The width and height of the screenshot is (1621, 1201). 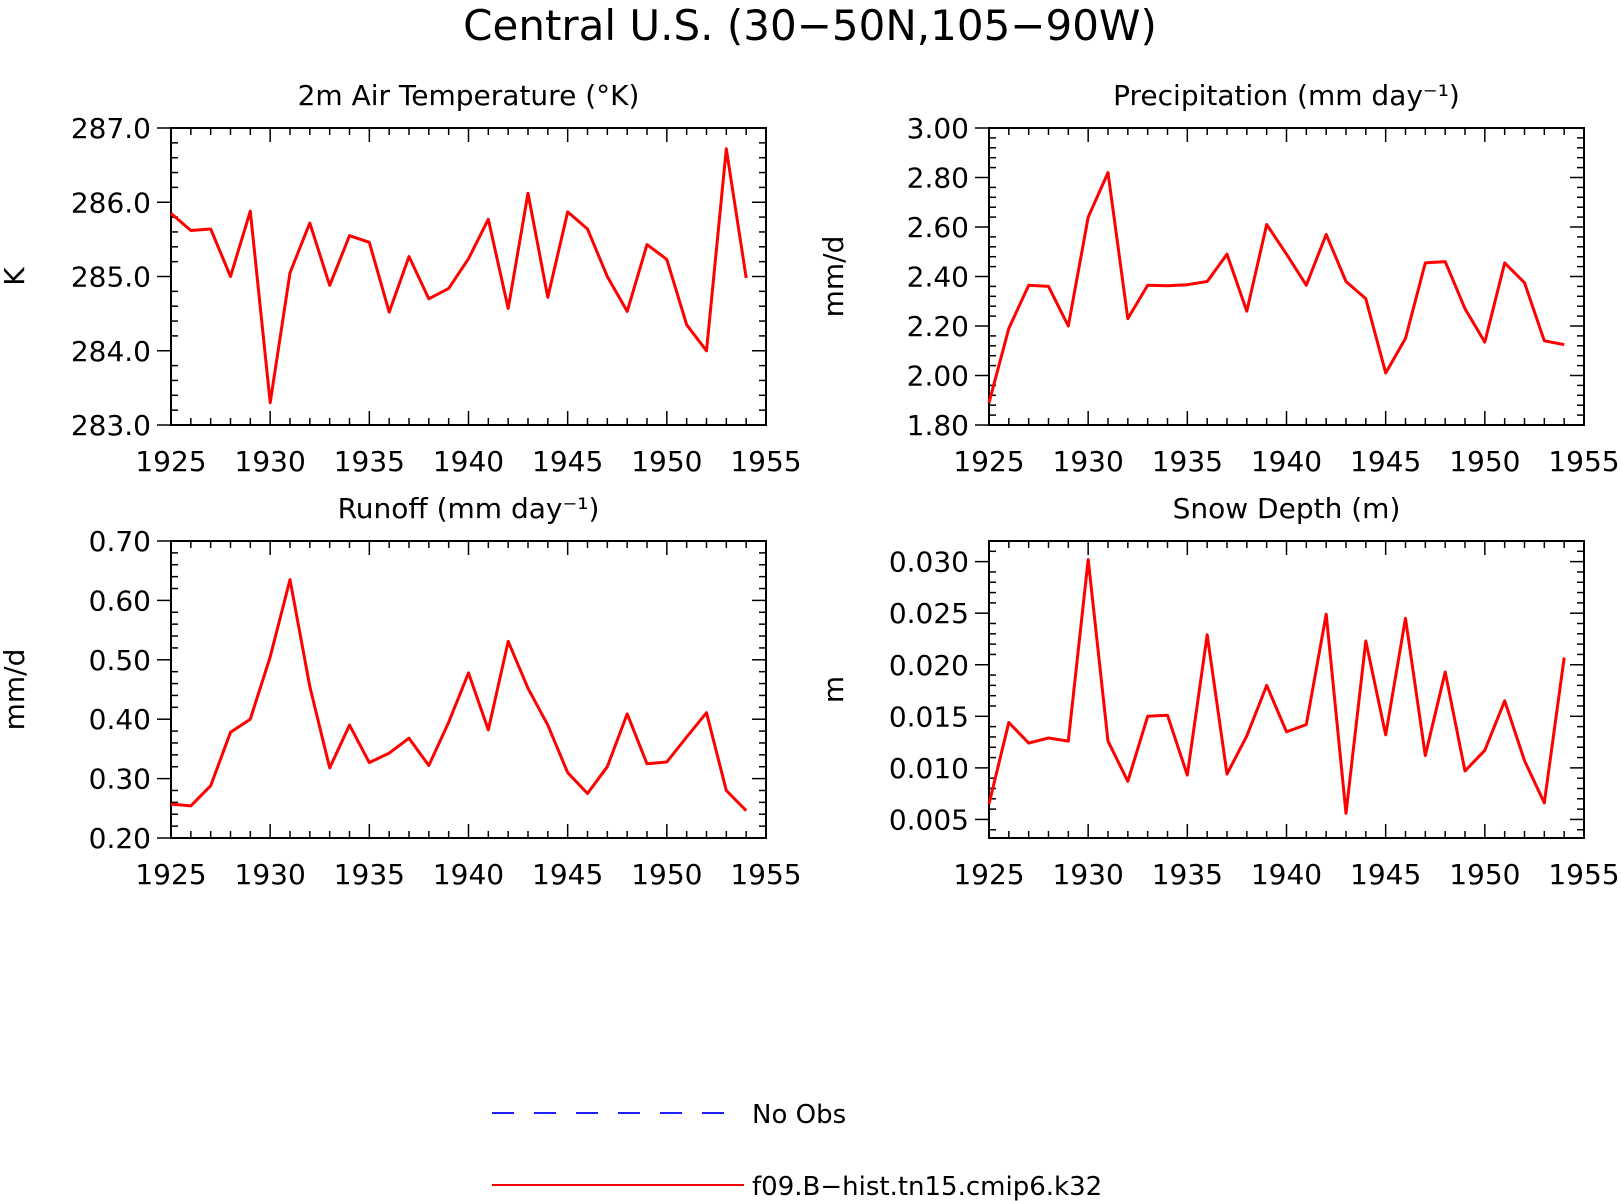 I want to click on y-tick-label: 287.0, so click(x=111, y=128).